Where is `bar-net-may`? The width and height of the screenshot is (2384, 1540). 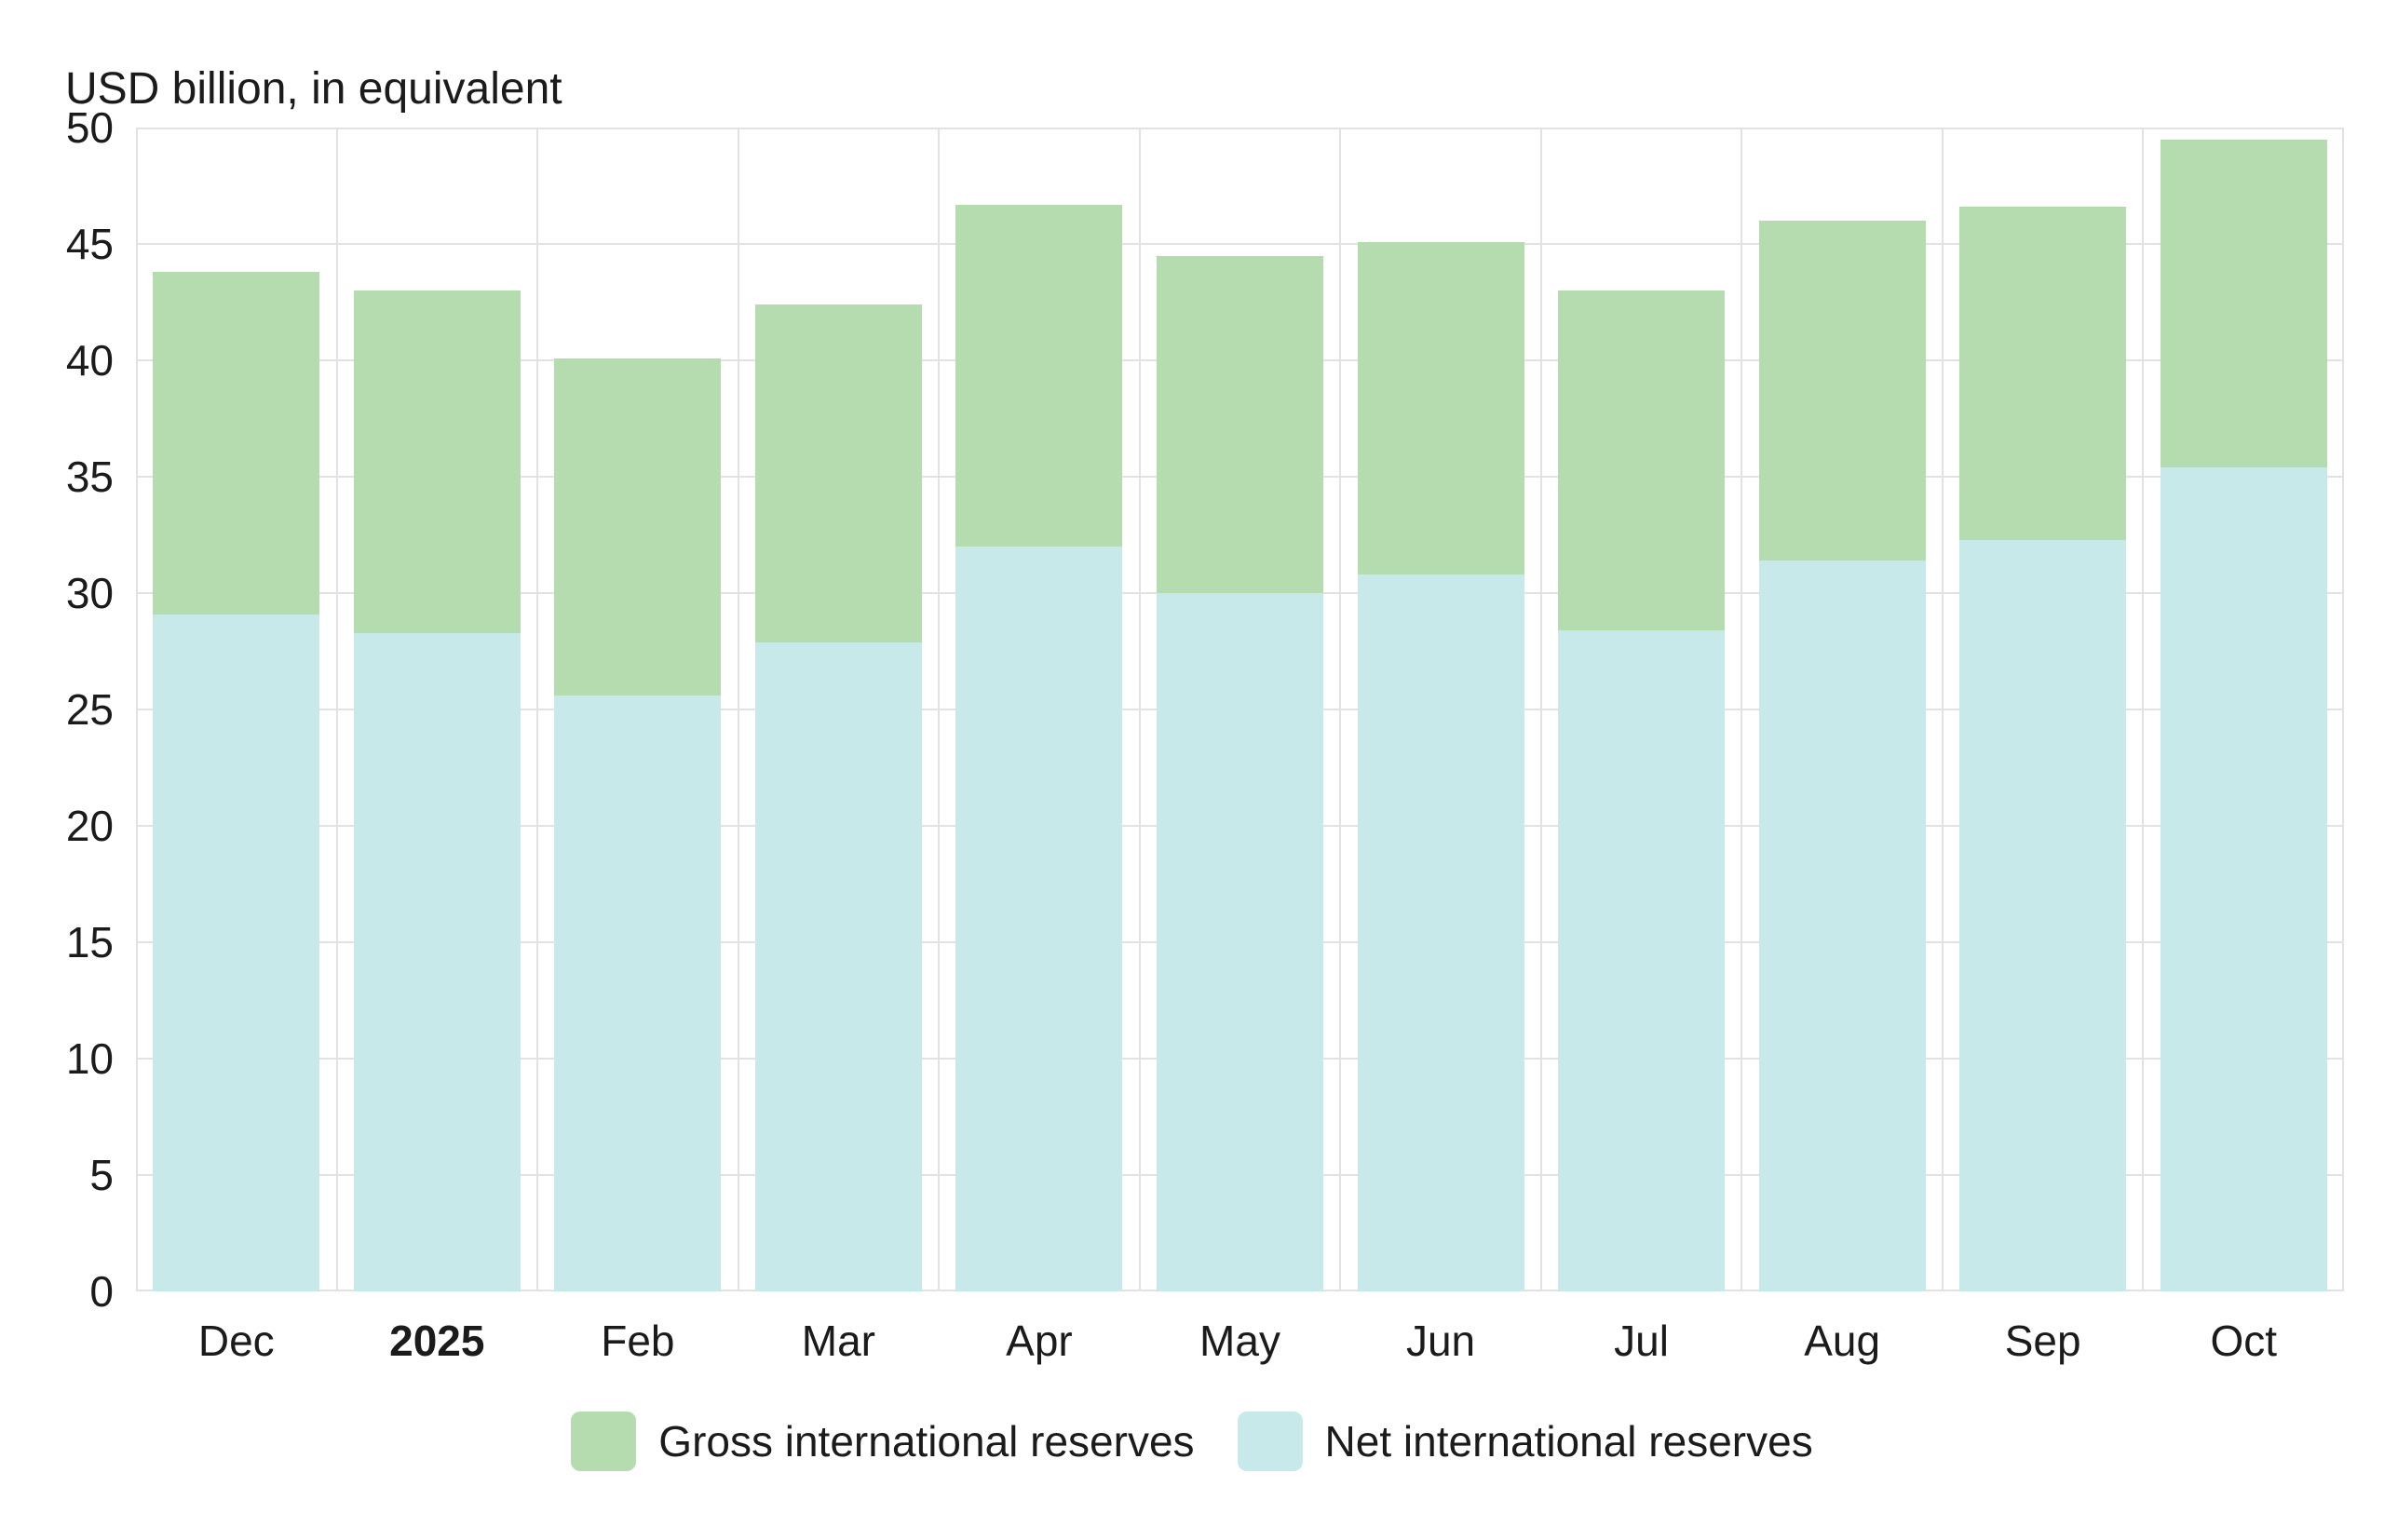 bar-net-may is located at coordinates (1240, 942).